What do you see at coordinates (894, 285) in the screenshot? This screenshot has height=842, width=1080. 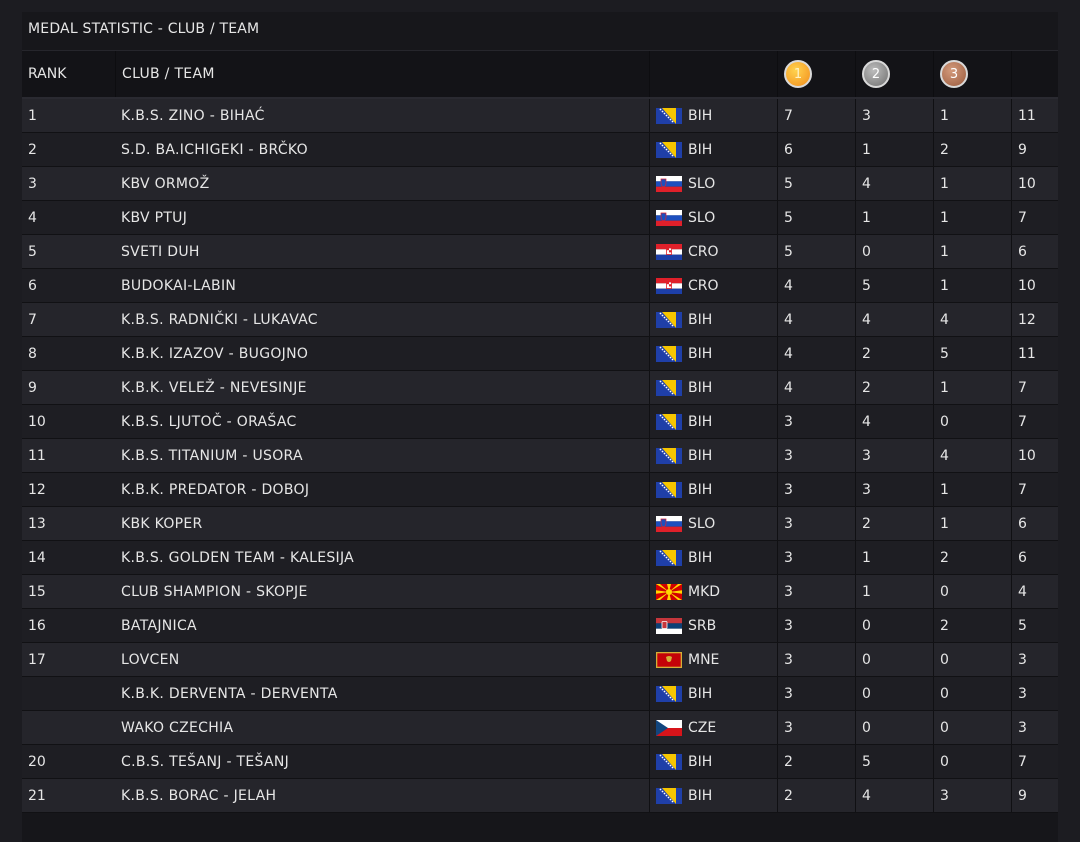 I see `silver-count: 5` at bounding box center [894, 285].